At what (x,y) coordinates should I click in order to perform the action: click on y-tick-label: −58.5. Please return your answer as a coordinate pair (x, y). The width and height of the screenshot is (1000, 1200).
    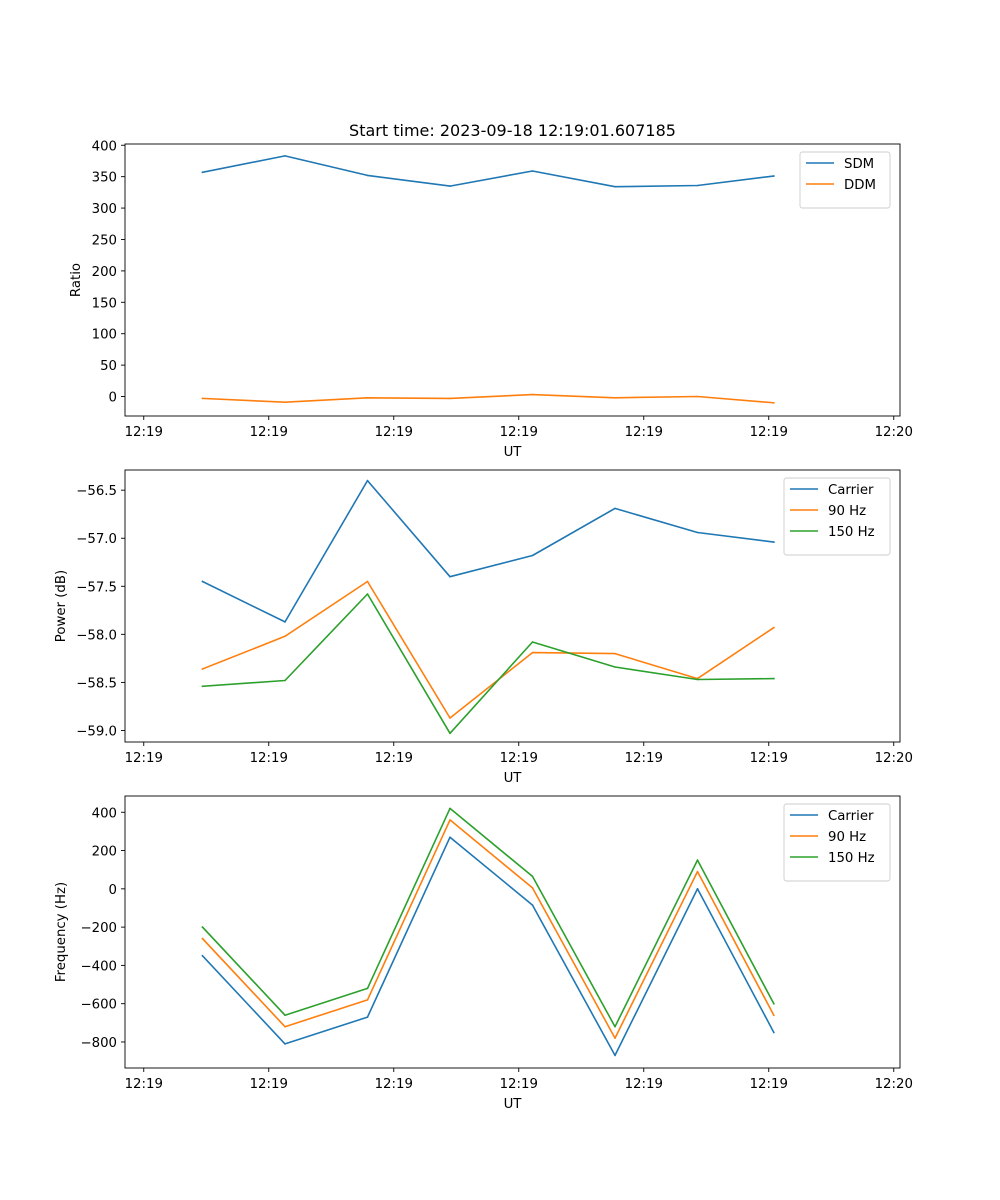
    Looking at the image, I should click on (96, 683).